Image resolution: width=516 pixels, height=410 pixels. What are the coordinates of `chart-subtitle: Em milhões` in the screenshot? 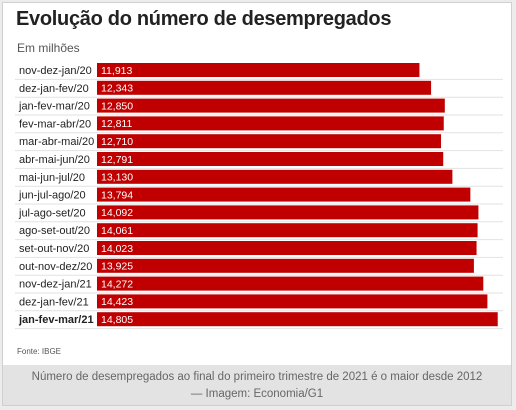 It's located at (48, 48).